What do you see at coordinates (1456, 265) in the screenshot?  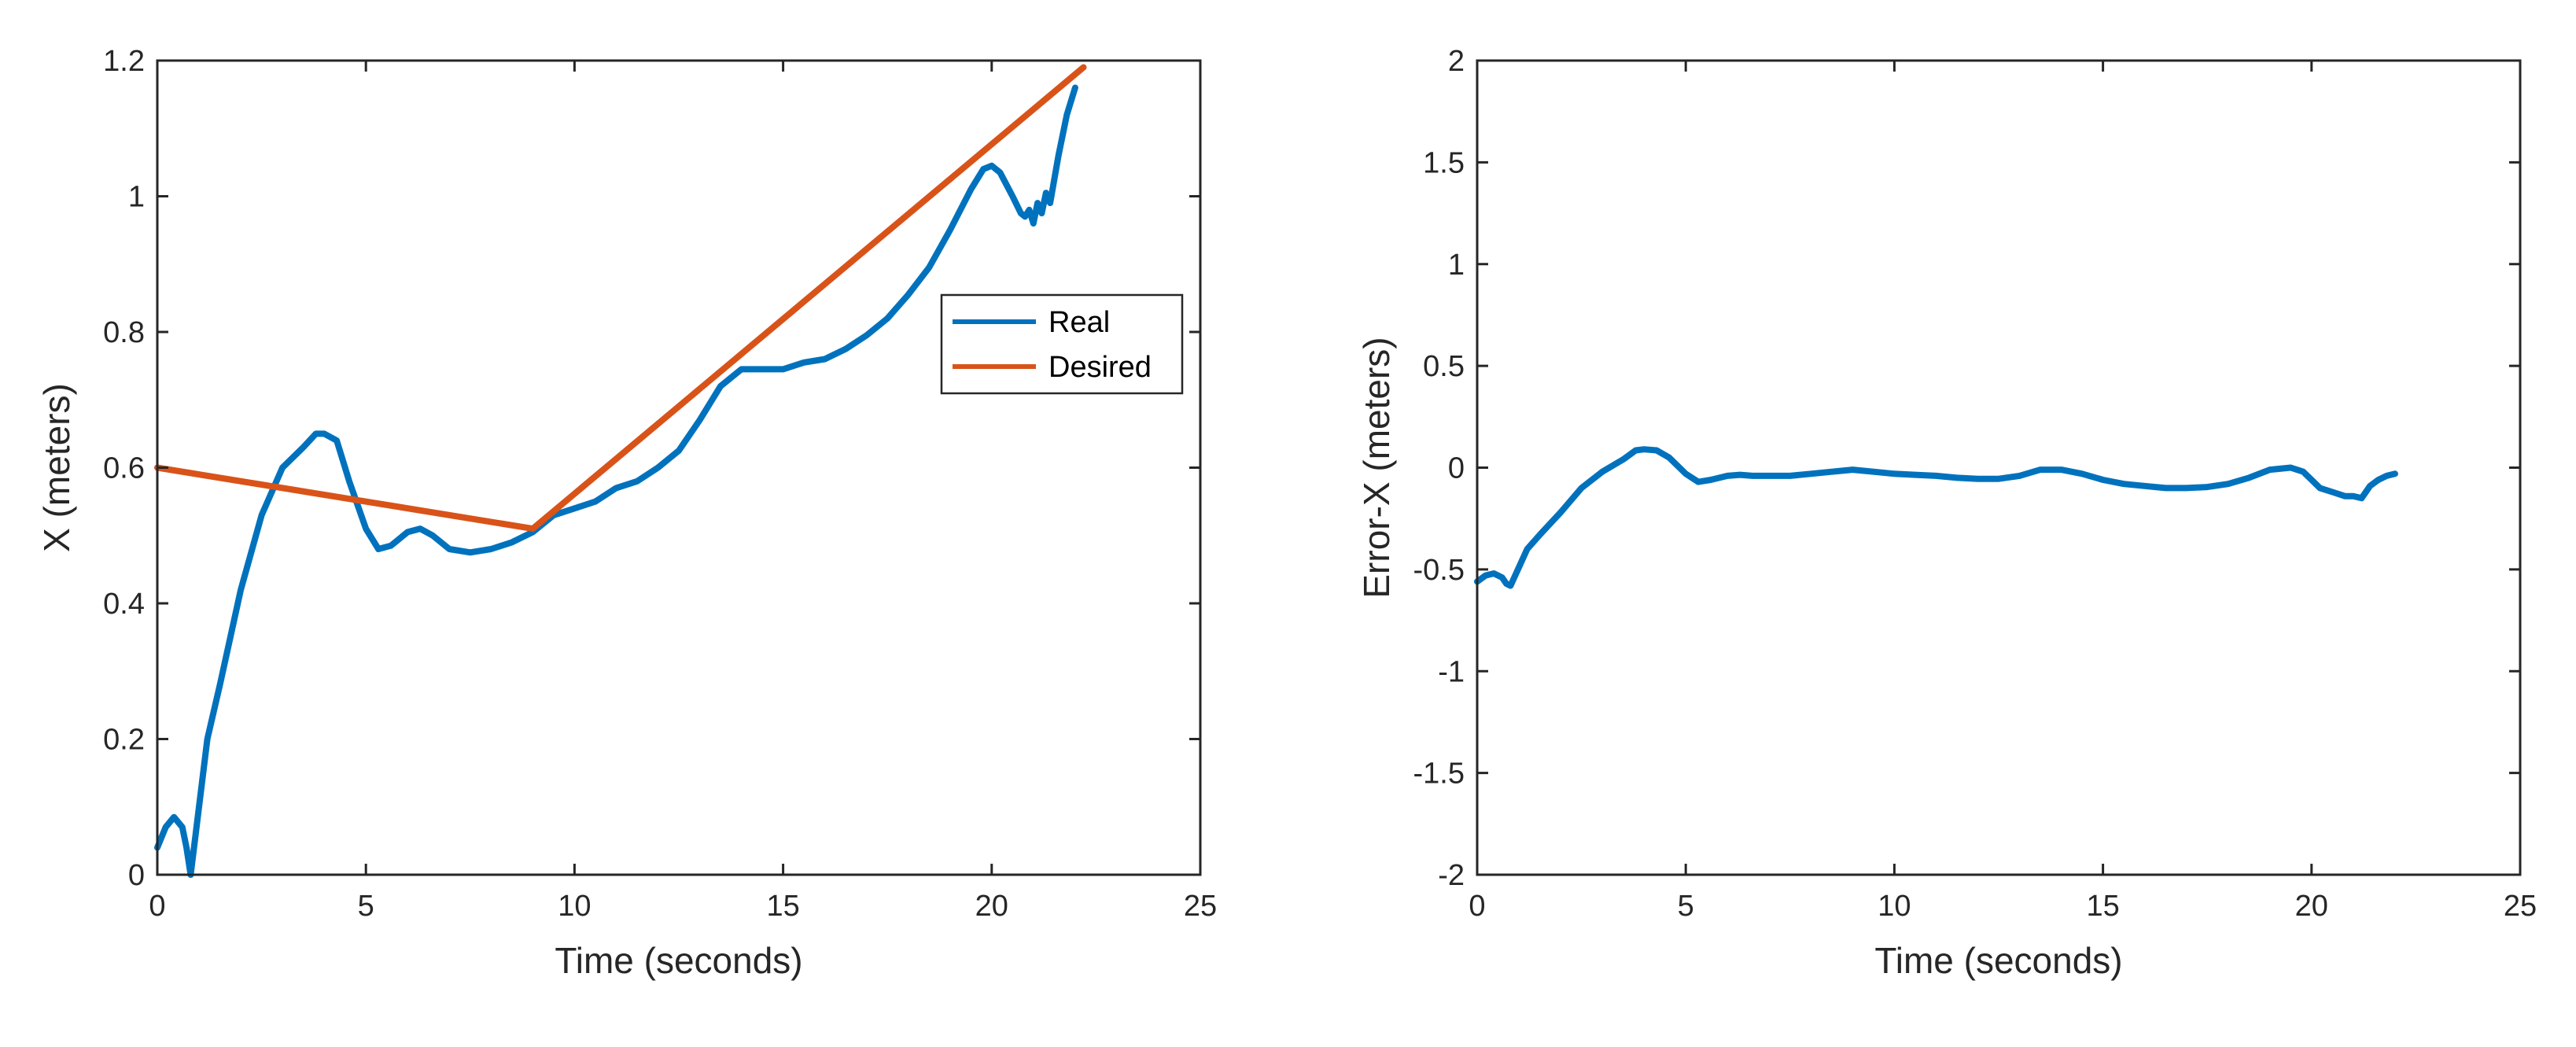 I see `chart-error-x-ytick-label: 1` at bounding box center [1456, 265].